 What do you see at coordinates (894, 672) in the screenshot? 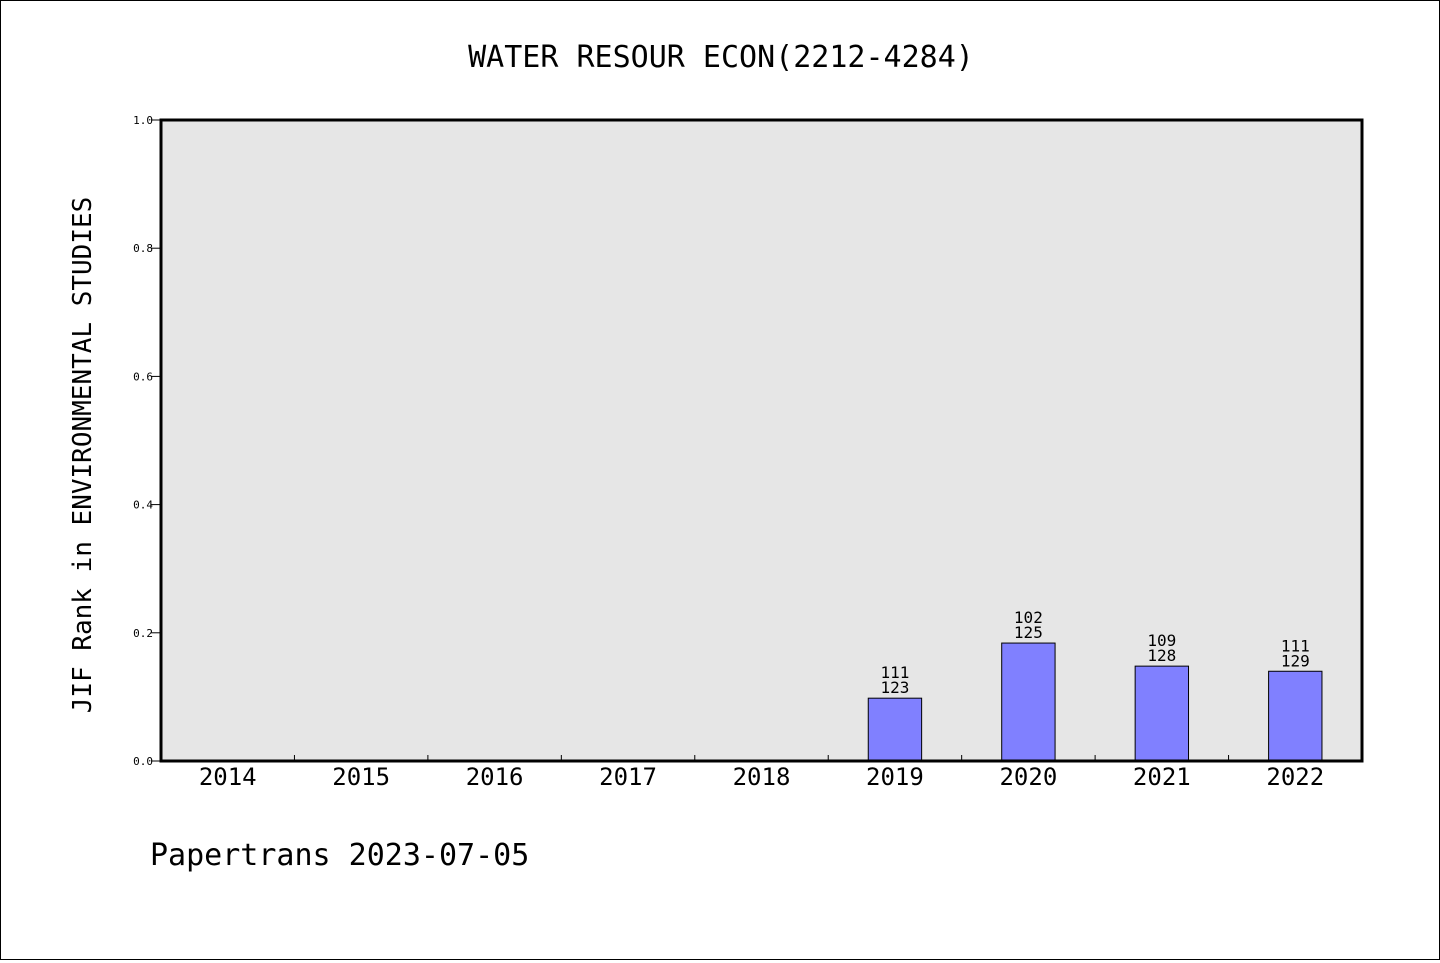
I see `rank-label-2019: 111` at bounding box center [894, 672].